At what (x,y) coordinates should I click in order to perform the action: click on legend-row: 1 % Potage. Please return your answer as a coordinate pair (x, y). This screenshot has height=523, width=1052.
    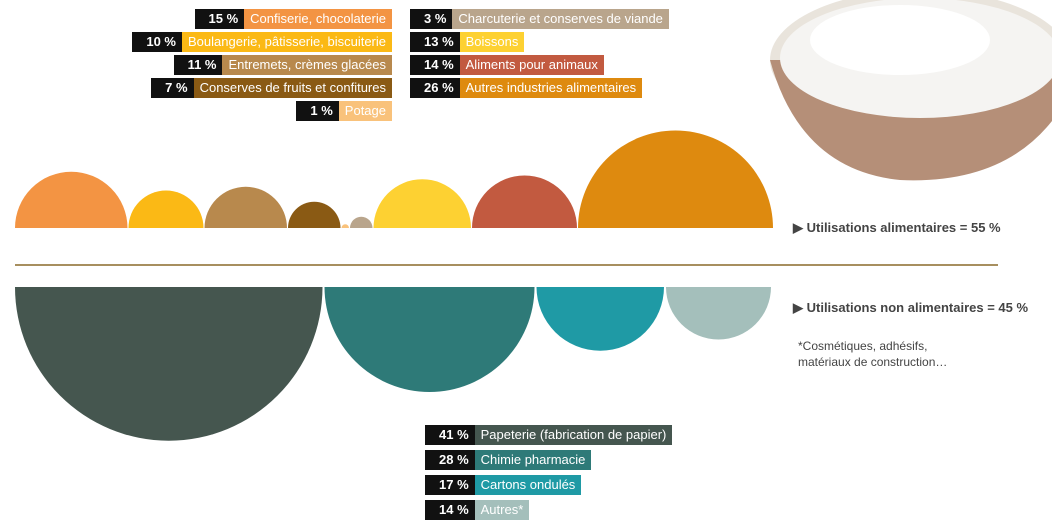
    Looking at the image, I should click on (344, 111).